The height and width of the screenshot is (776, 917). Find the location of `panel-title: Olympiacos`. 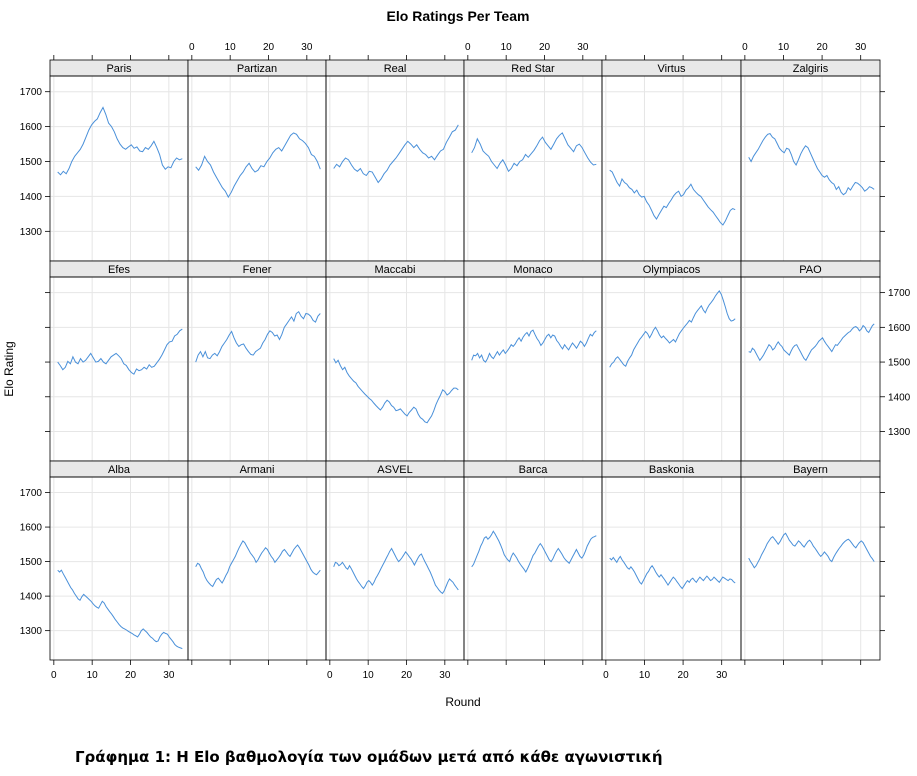

panel-title: Olympiacos is located at coordinates (672, 270).